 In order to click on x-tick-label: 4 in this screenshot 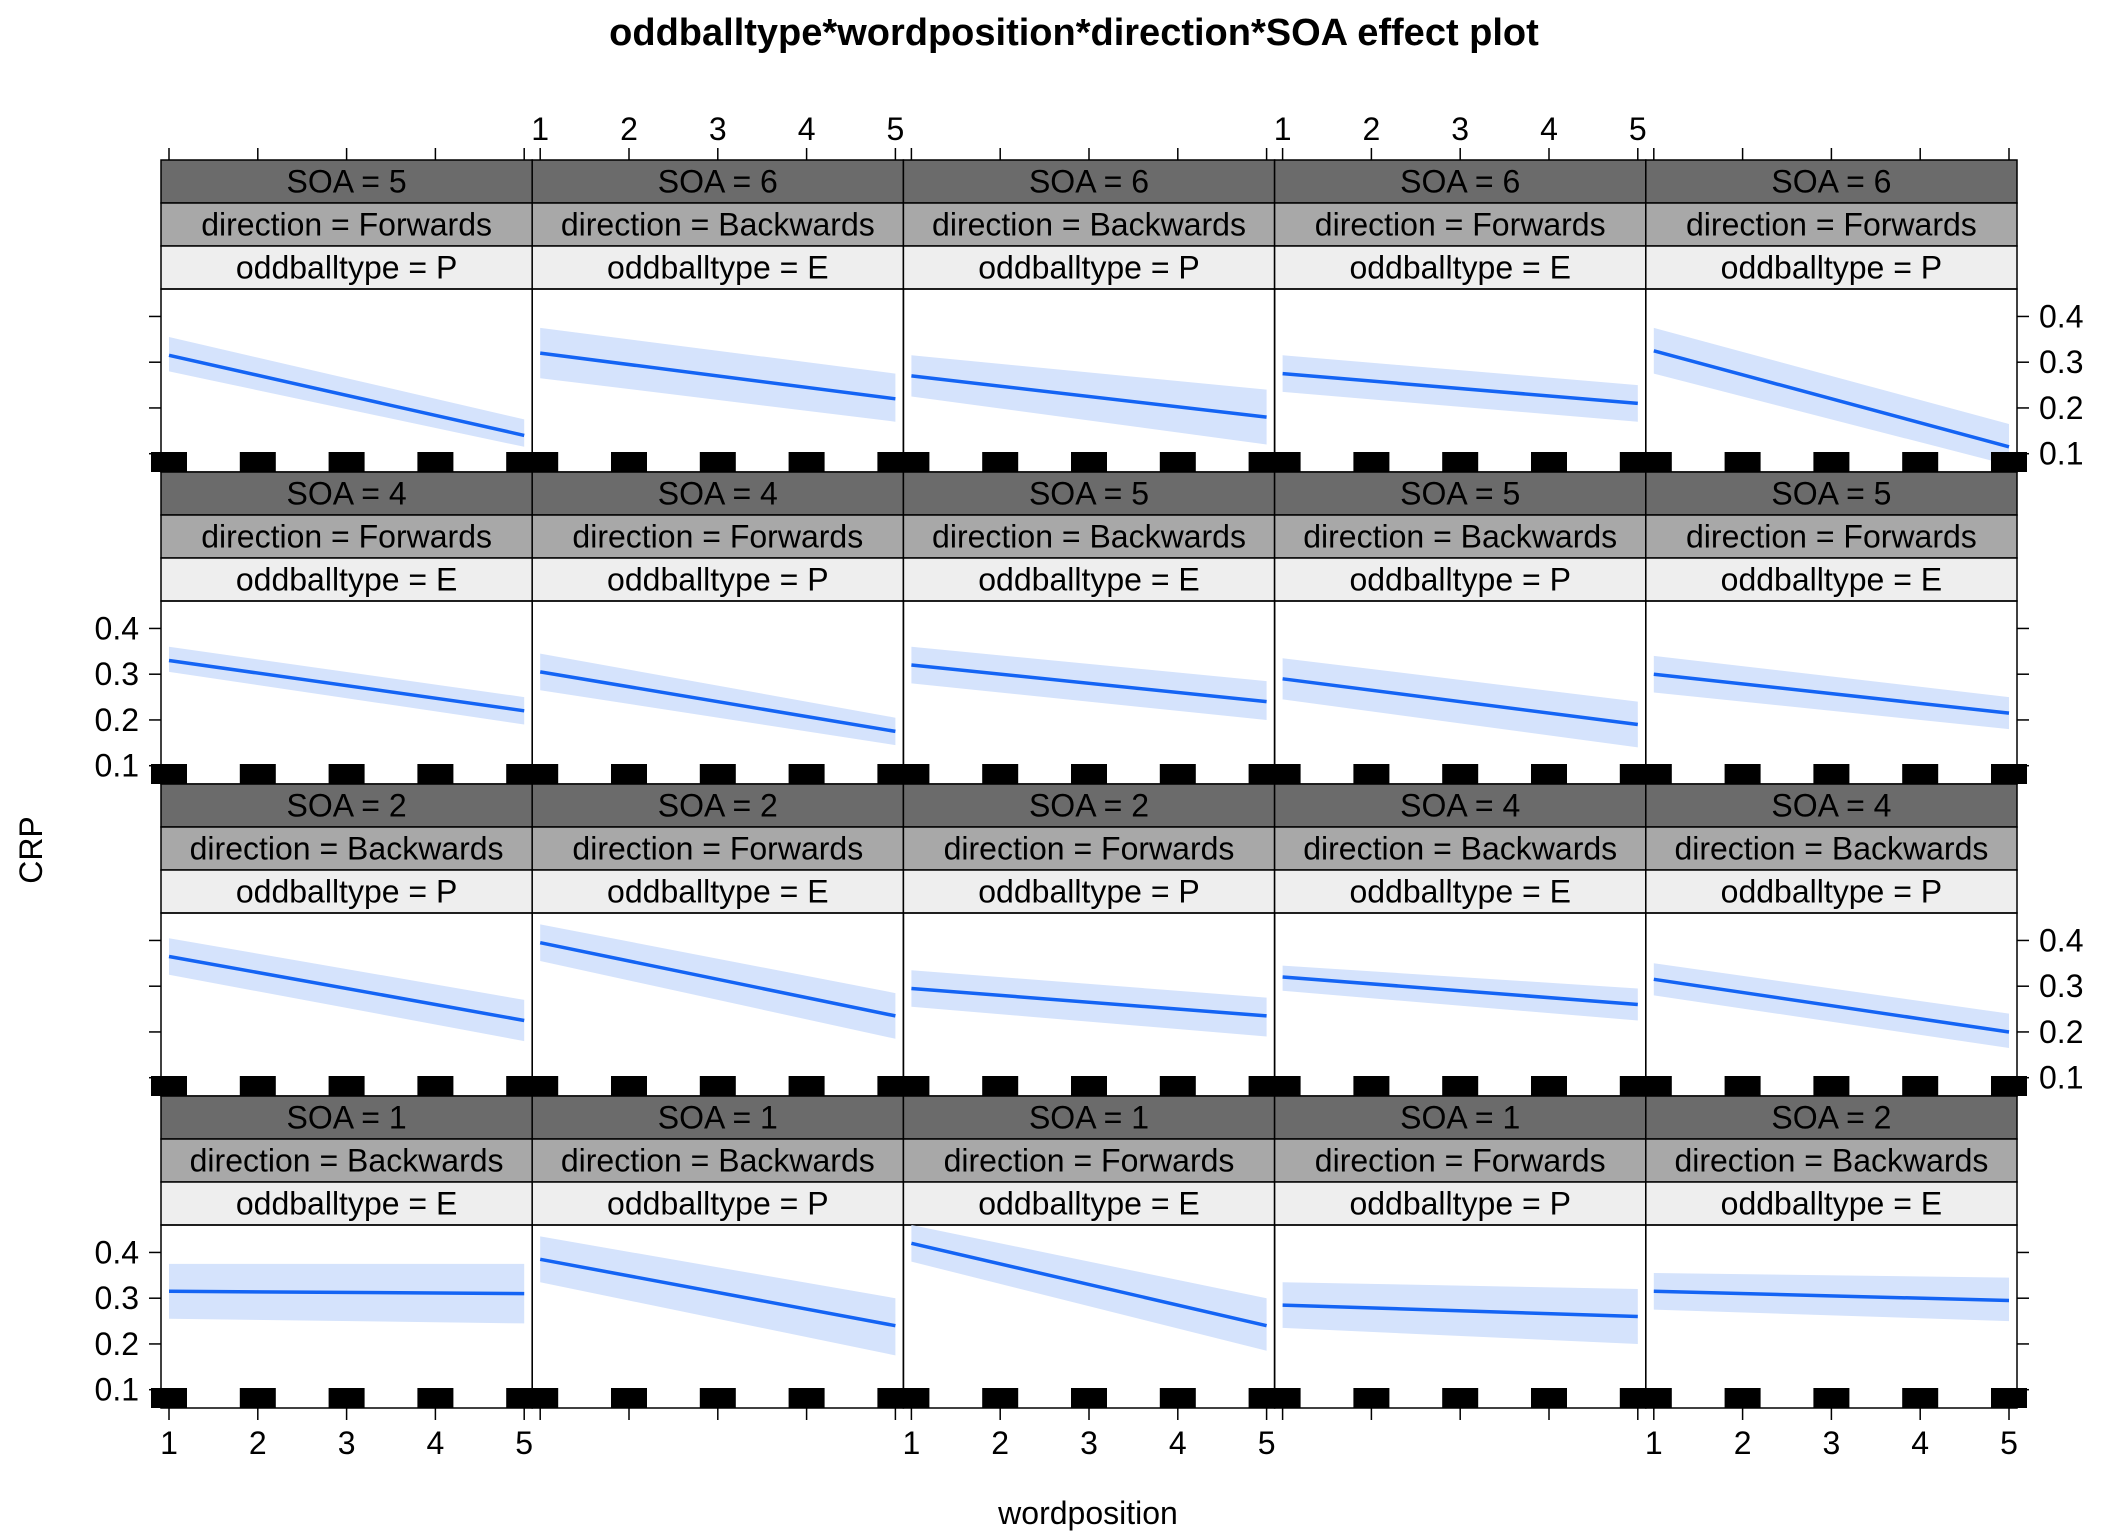, I will do `click(1549, 129)`.